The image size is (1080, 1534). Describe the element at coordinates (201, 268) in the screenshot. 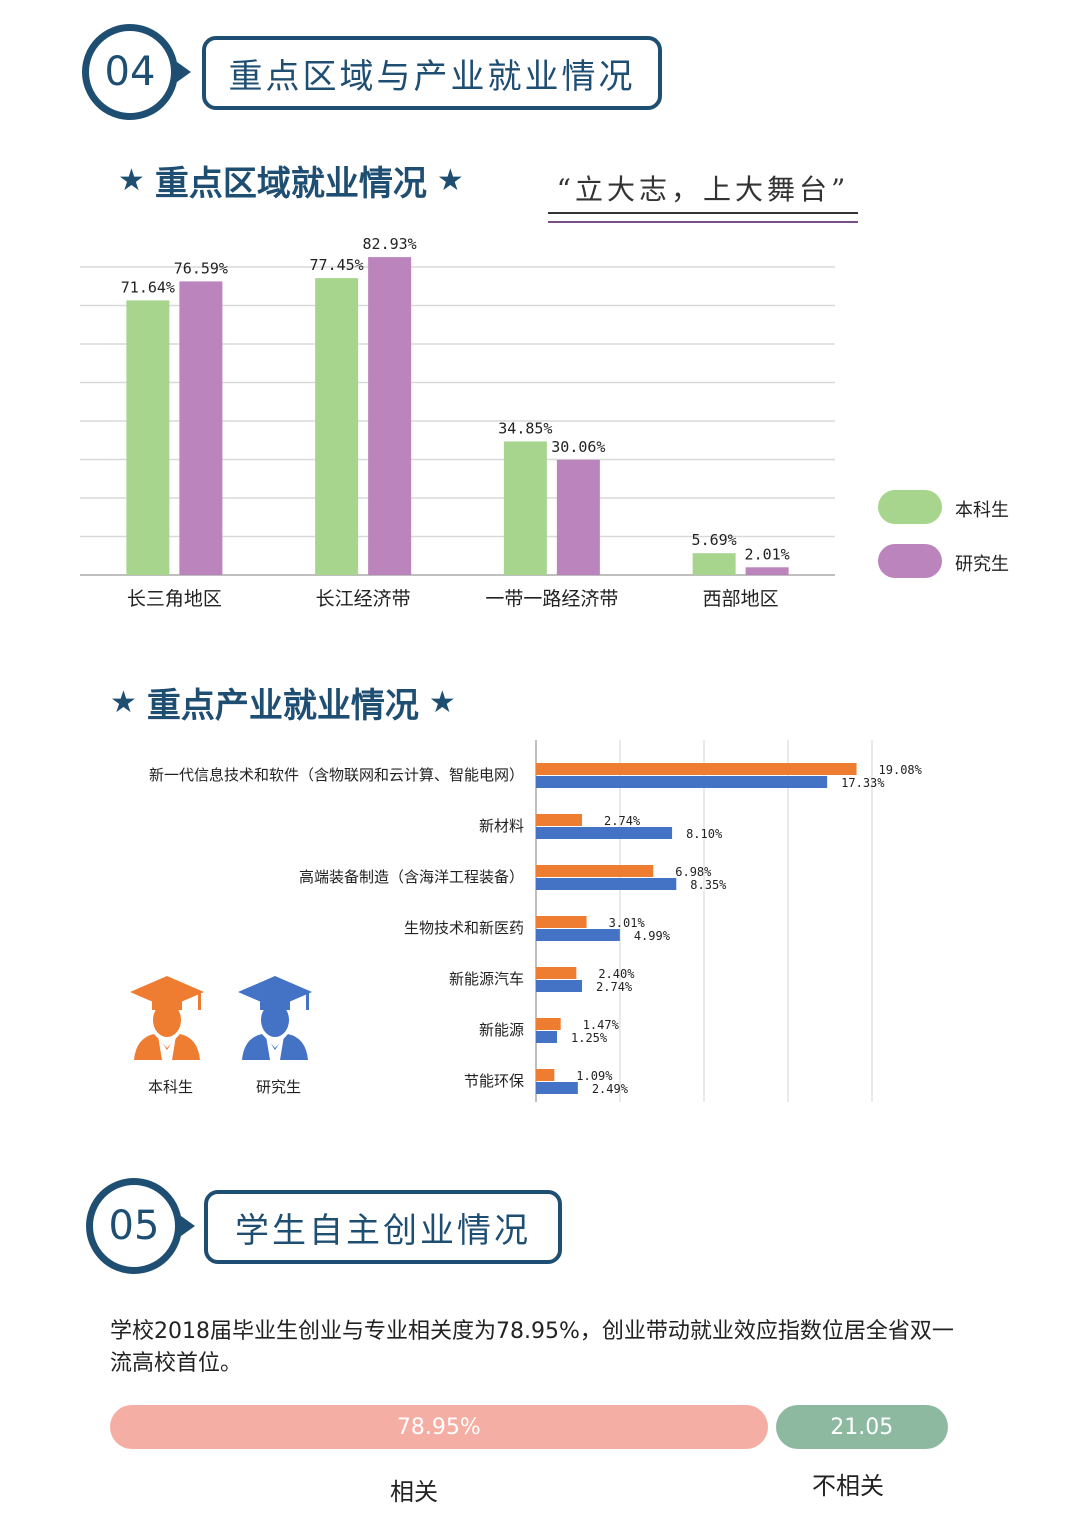

I see `bar-value-label: 76.59%` at that location.